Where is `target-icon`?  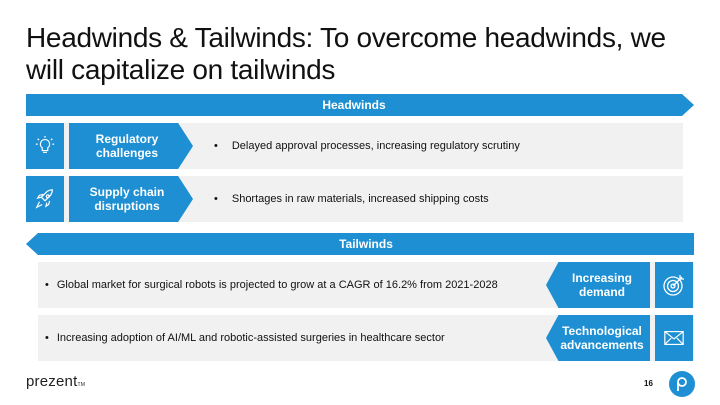
target-icon is located at coordinates (673, 285).